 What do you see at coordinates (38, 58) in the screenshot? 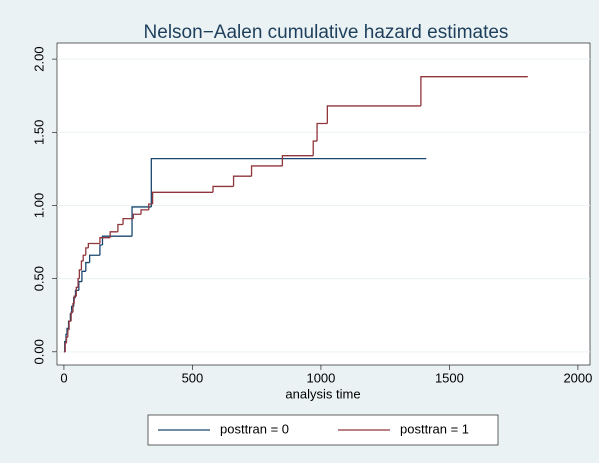
I see `y-tick-label: 2.00` at bounding box center [38, 58].